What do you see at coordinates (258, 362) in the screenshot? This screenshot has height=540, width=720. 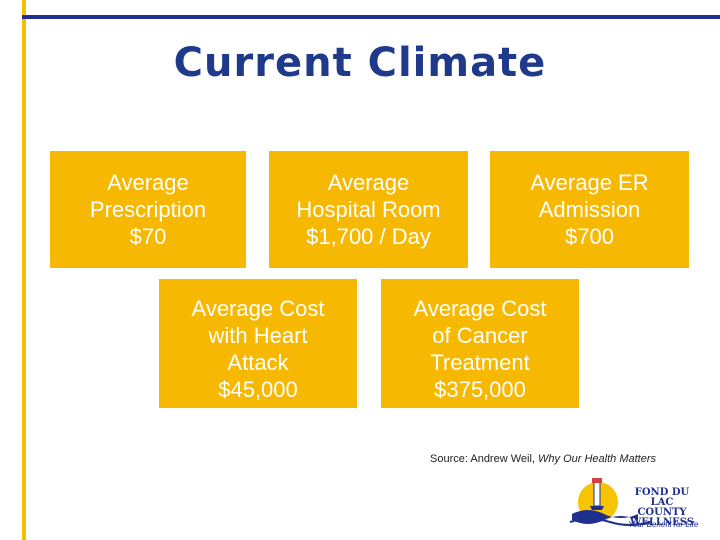 I see `box-line: Attack` at bounding box center [258, 362].